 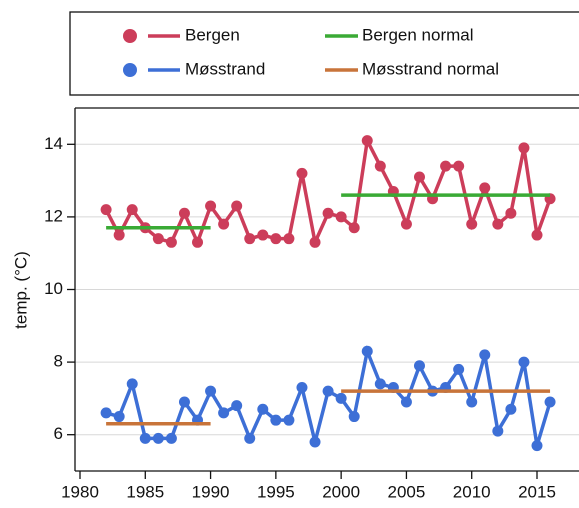 I want to click on y-tick-label: 10, so click(x=53, y=288).